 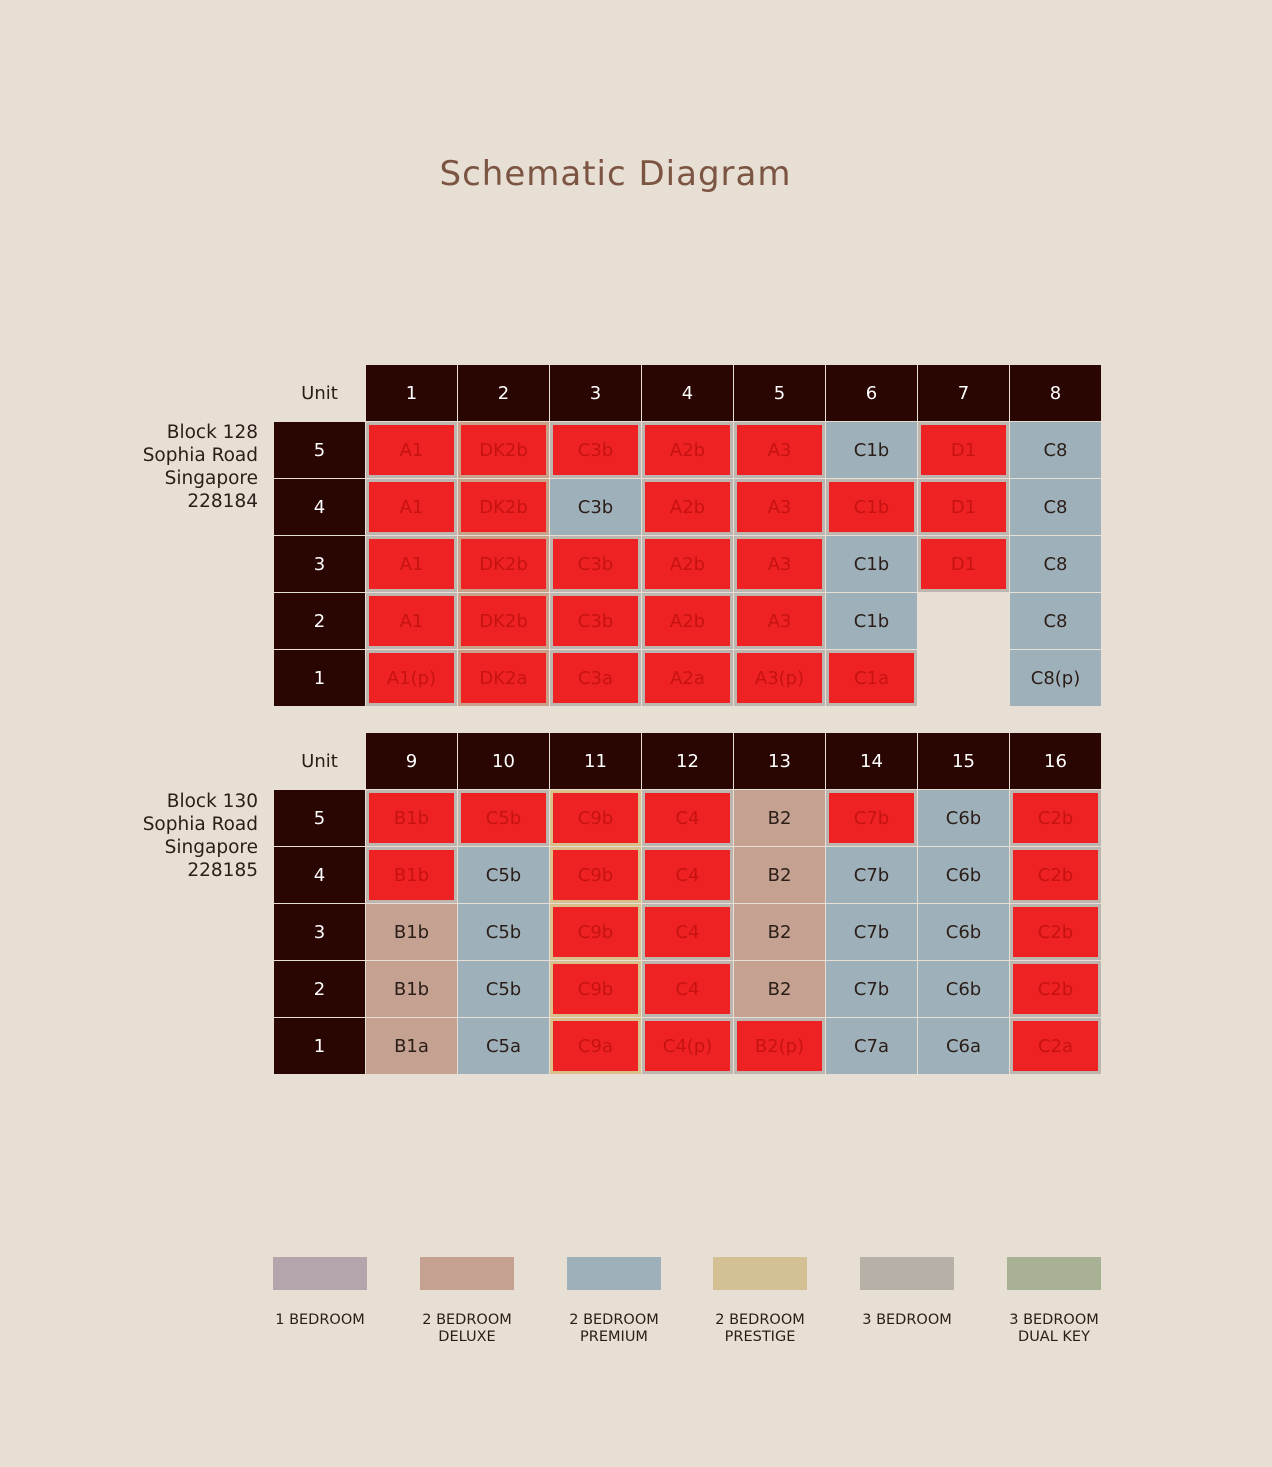 What do you see at coordinates (412, 1046) in the screenshot?
I see `unit-cell: B1a` at bounding box center [412, 1046].